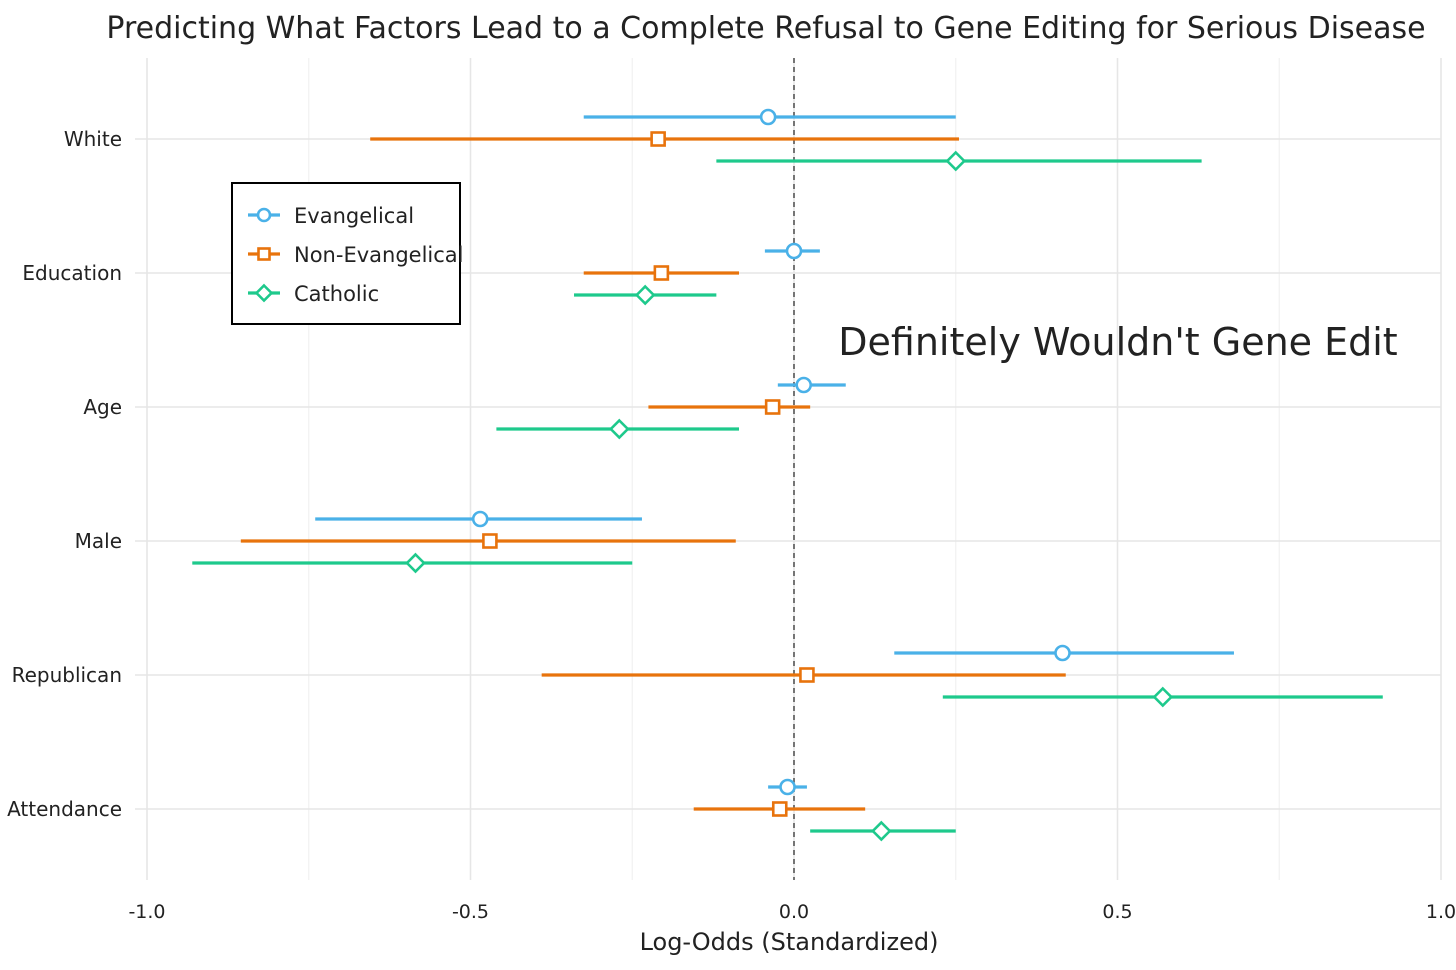 The image size is (1456, 970). I want to click on point-non-evangelical-male, so click(490, 541).